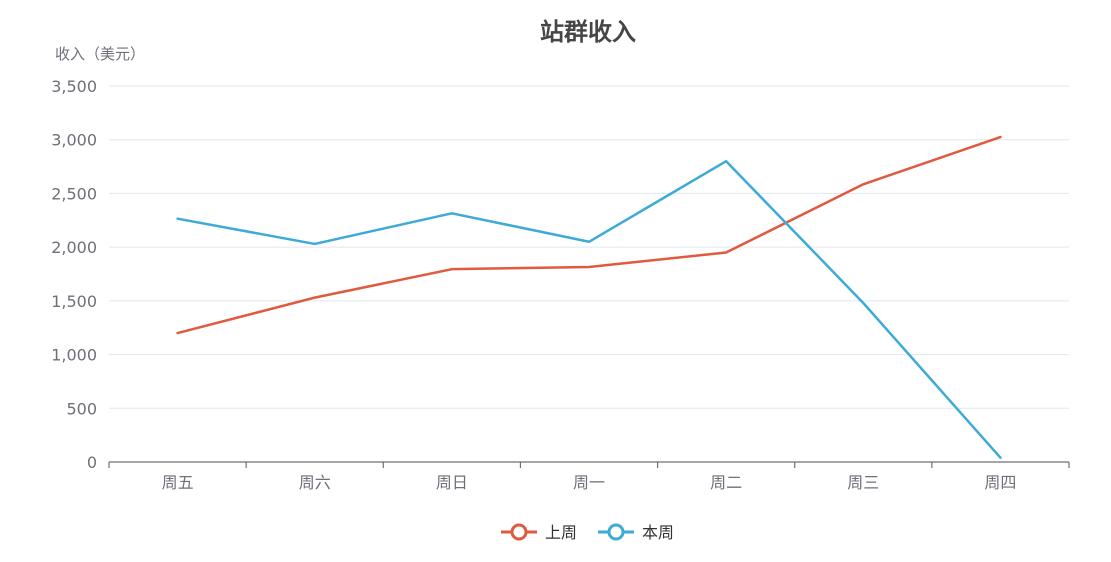 Image resolution: width=1111 pixels, height=562 pixels. I want to click on y-tick-label: 3,500, so click(74, 86).